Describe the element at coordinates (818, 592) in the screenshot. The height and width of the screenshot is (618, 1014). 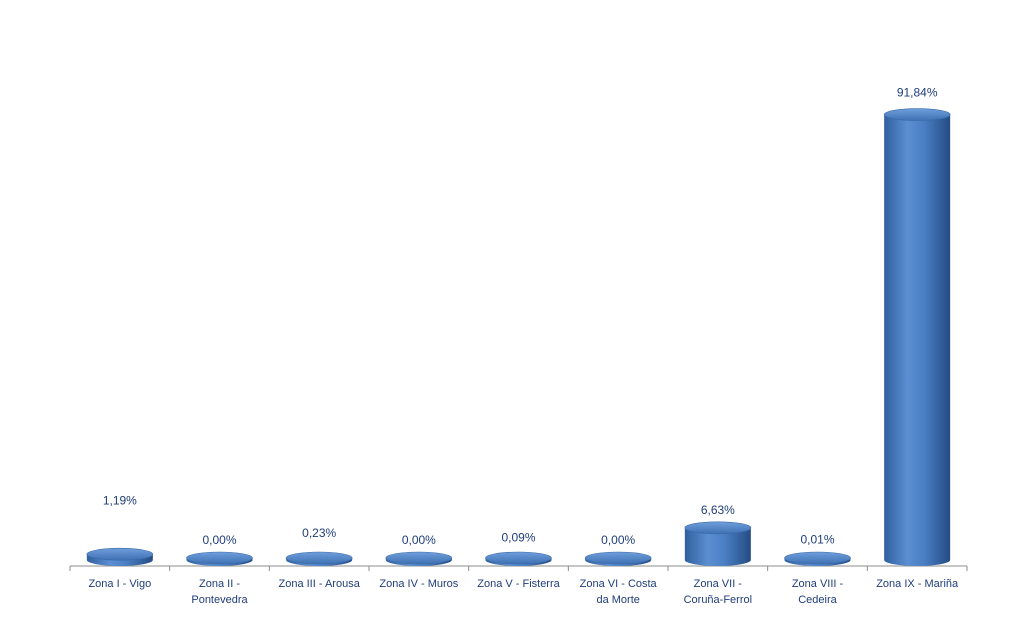
I see `category-label: Zona VIII -Cedeira` at that location.